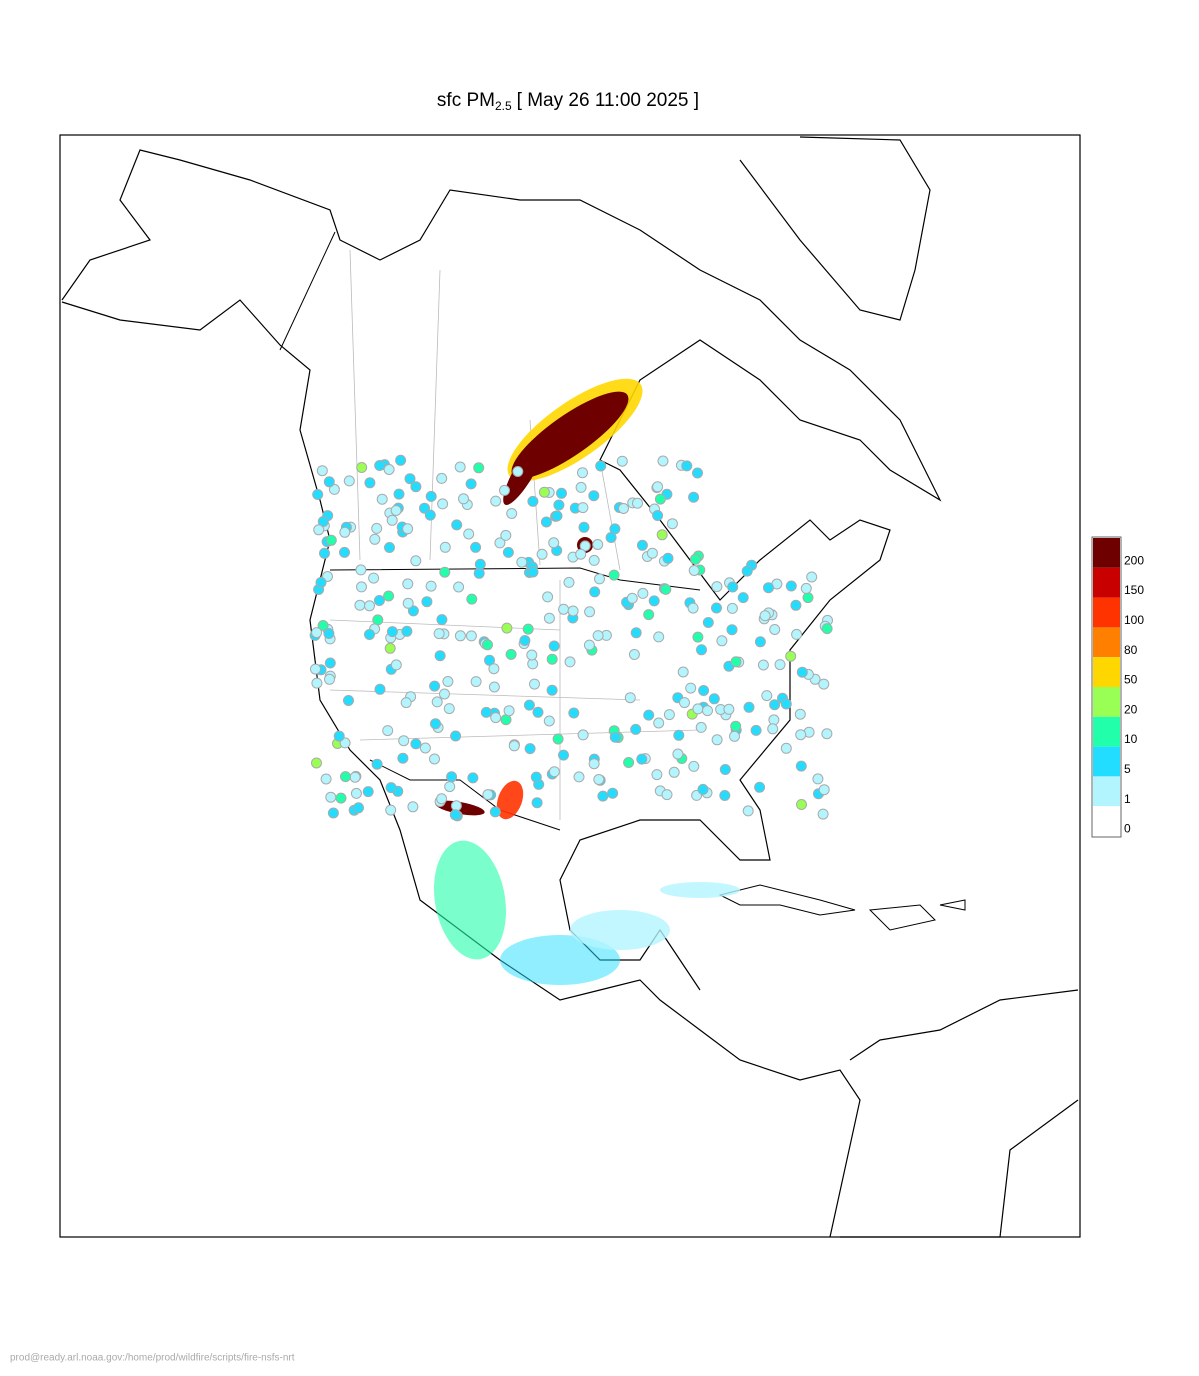 This screenshot has width=1199, height=1376. I want to click on legend-frame, so click(1106, 687).